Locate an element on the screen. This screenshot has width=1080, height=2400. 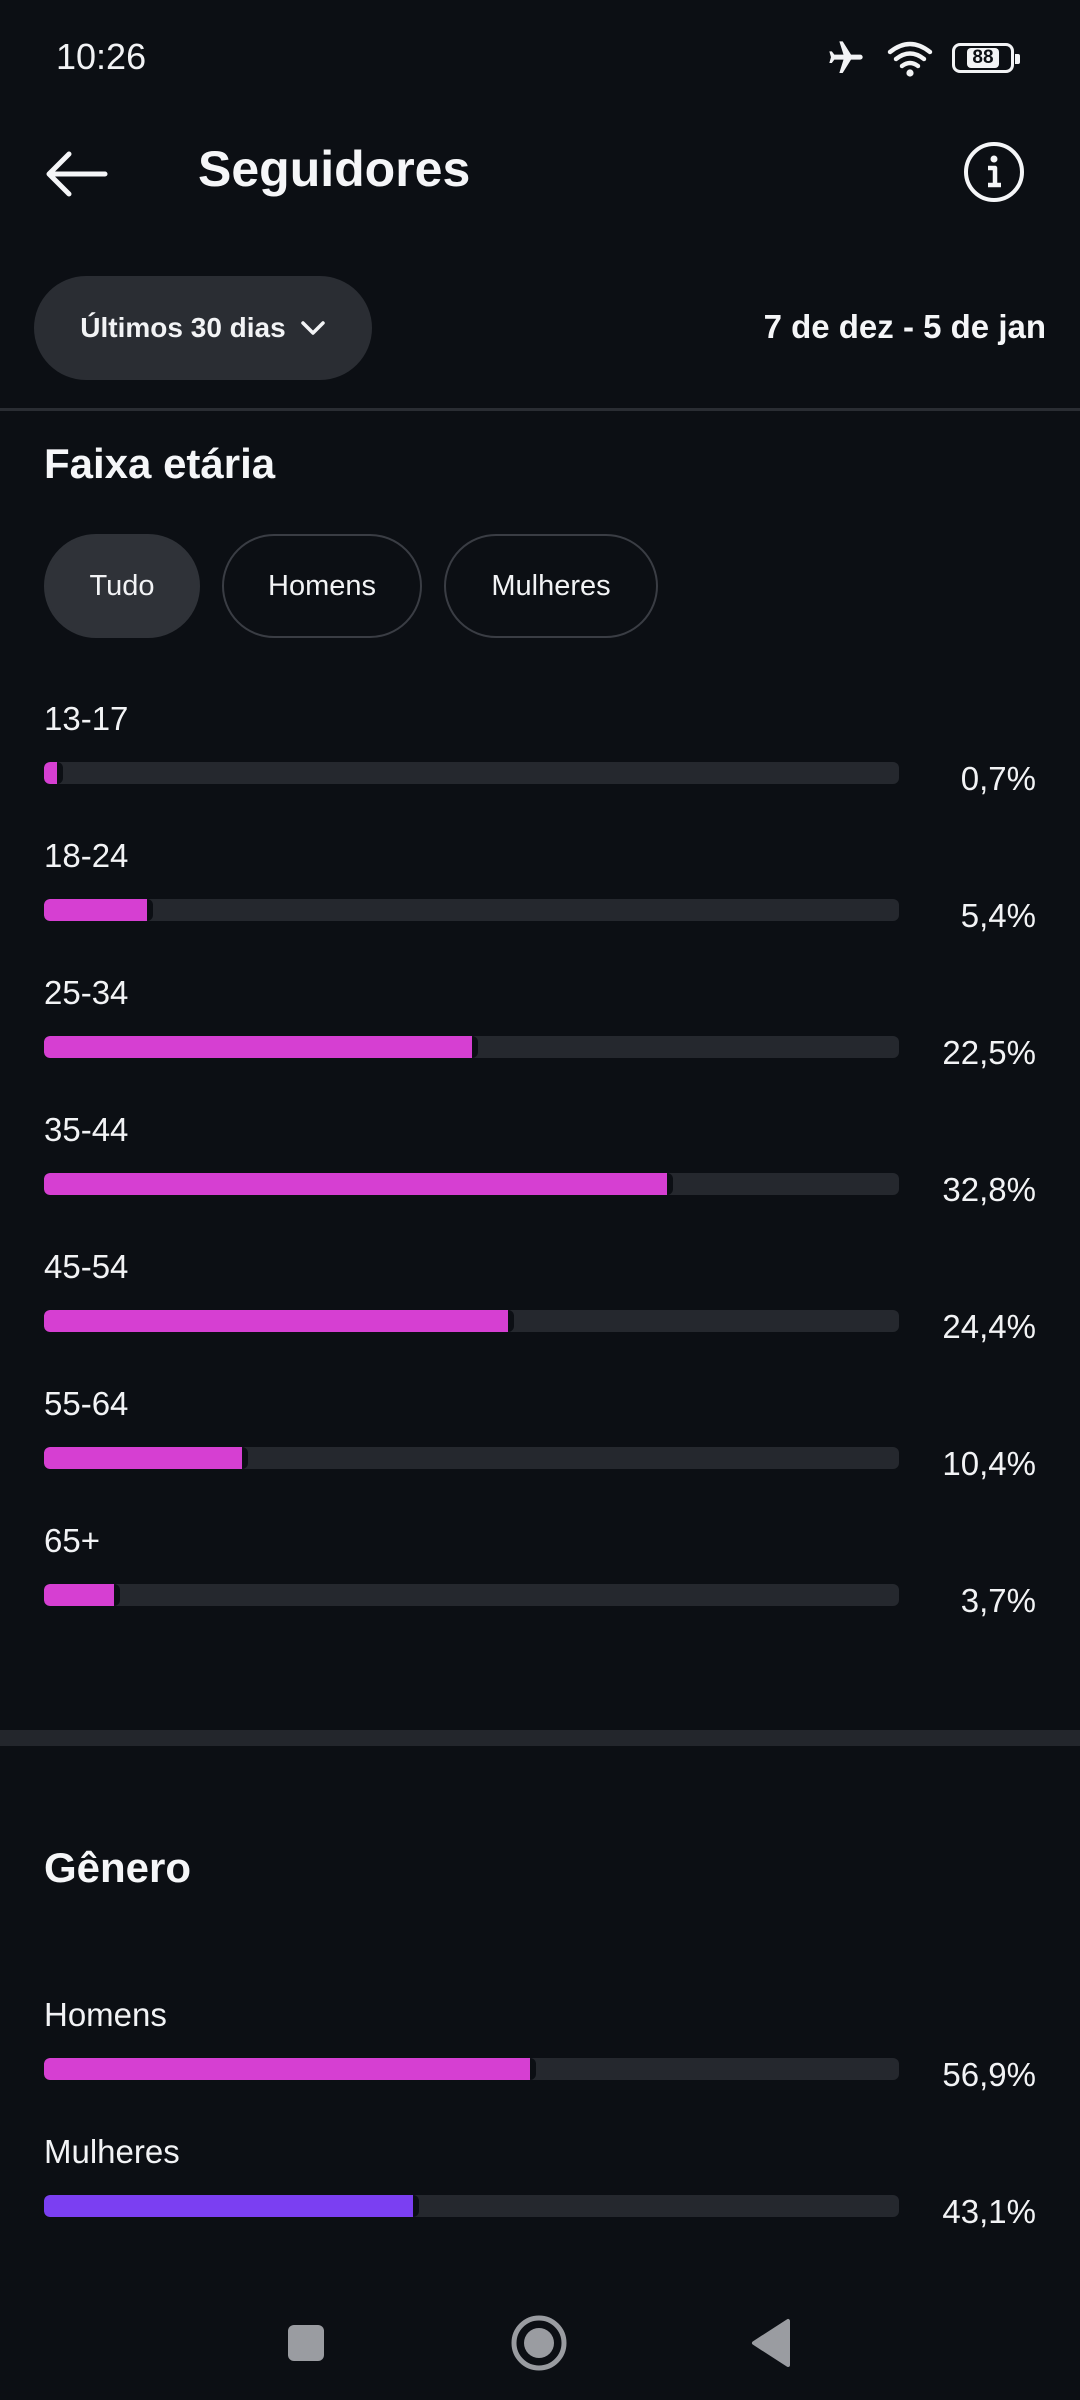
percentage-value: 32,8% is located at coordinates (989, 1189).